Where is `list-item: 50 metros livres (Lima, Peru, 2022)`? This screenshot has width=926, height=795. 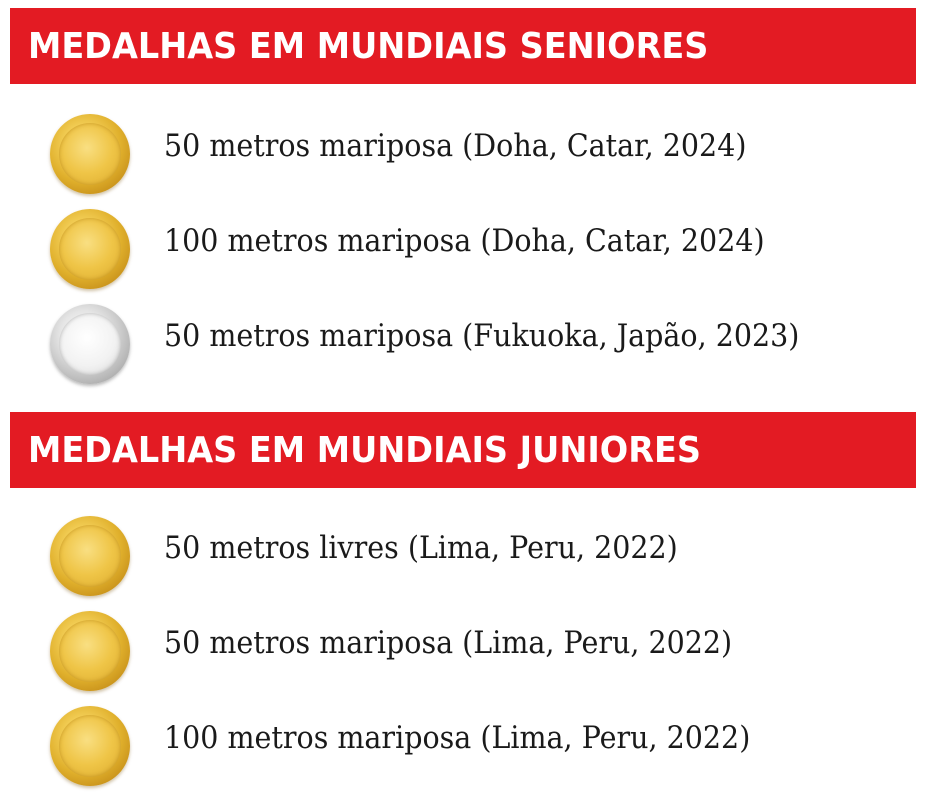 list-item: 50 metros livres (Lima, Peru, 2022) is located at coordinates (463, 557).